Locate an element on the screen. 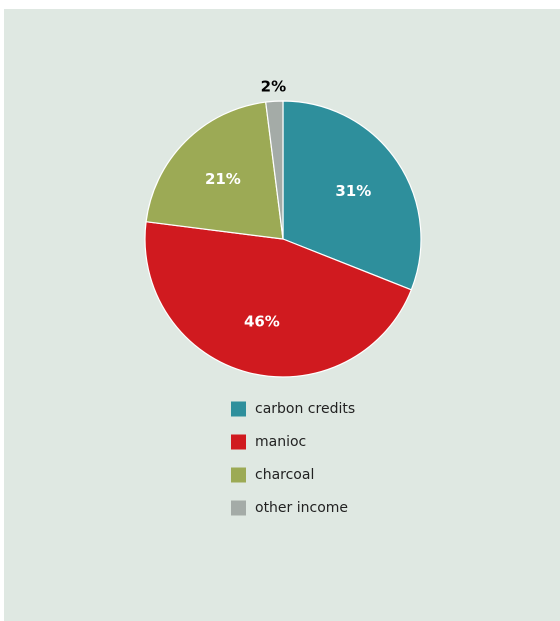 The image size is (560, 621). pie-slice-carbon-credits is located at coordinates (352, 195).